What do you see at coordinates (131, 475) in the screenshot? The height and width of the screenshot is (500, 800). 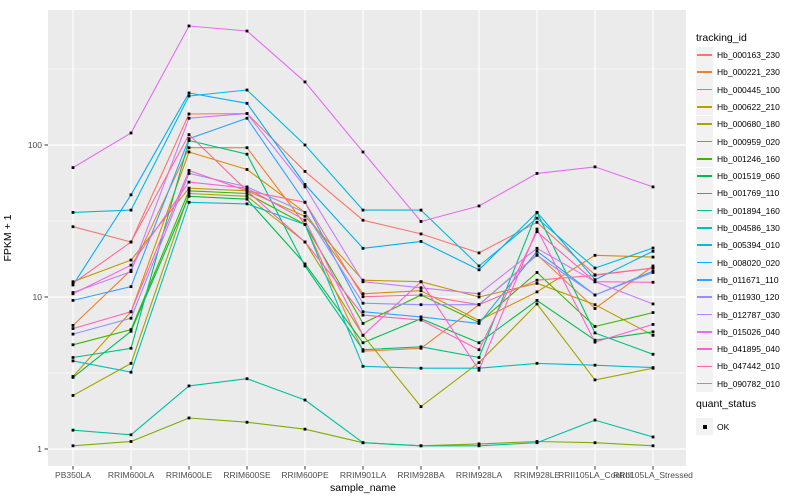 I see `x-tick-label: RRIM600LA` at bounding box center [131, 475].